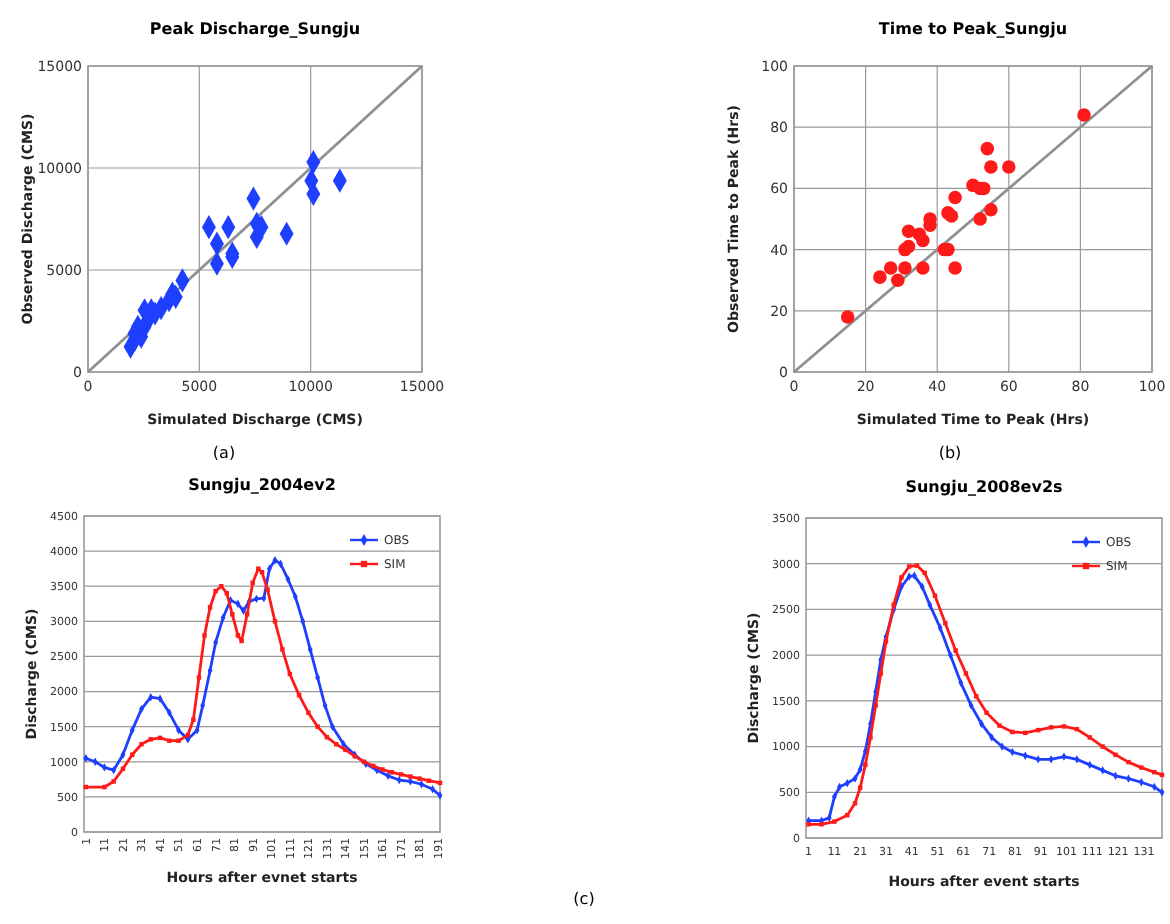 The height and width of the screenshot is (924, 1170). Describe the element at coordinates (262, 485) in the screenshot. I see `chart-title: Sungju_2004ev2` at that location.